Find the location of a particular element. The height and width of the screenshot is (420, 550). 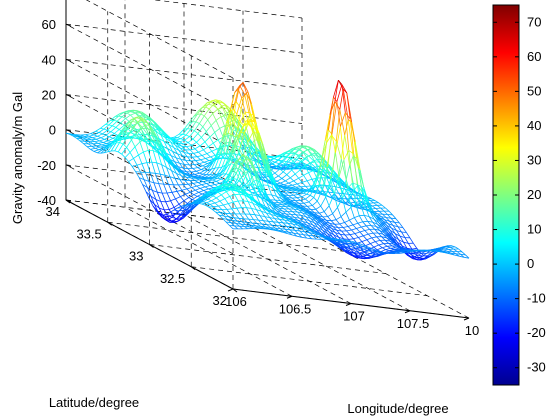

colorbar-tick-label: 10 is located at coordinates (534, 229).